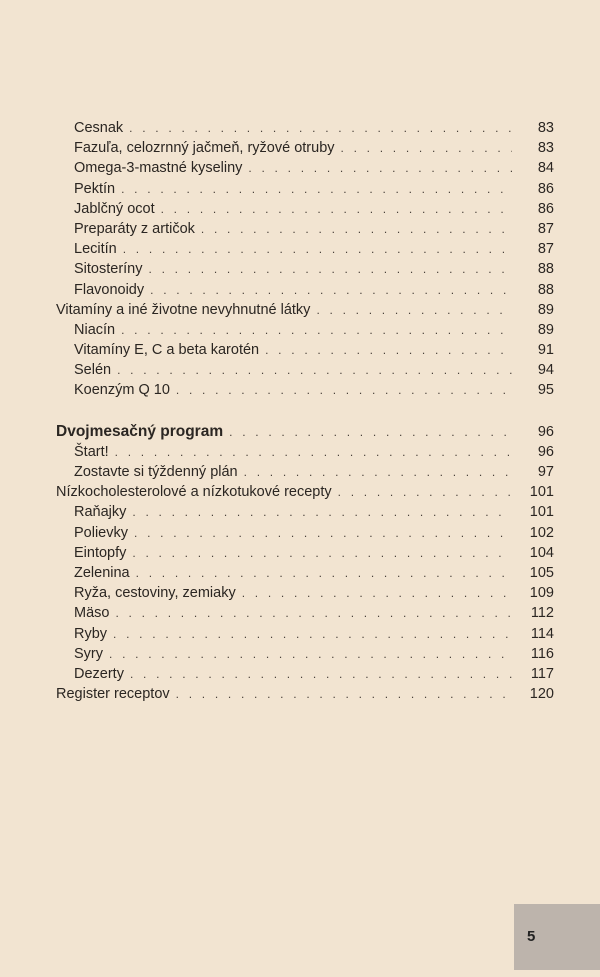 The width and height of the screenshot is (600, 977). I want to click on toc-entry-page: 84, so click(545, 168).